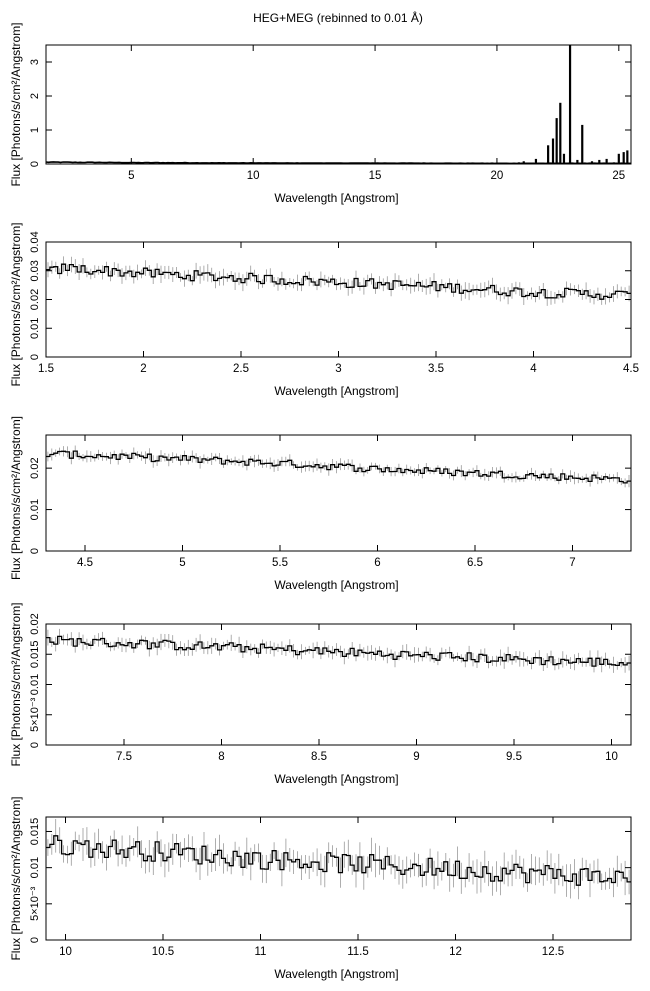 The height and width of the screenshot is (991, 650). I want to click on y-tick-label: 2, so click(35, 96).